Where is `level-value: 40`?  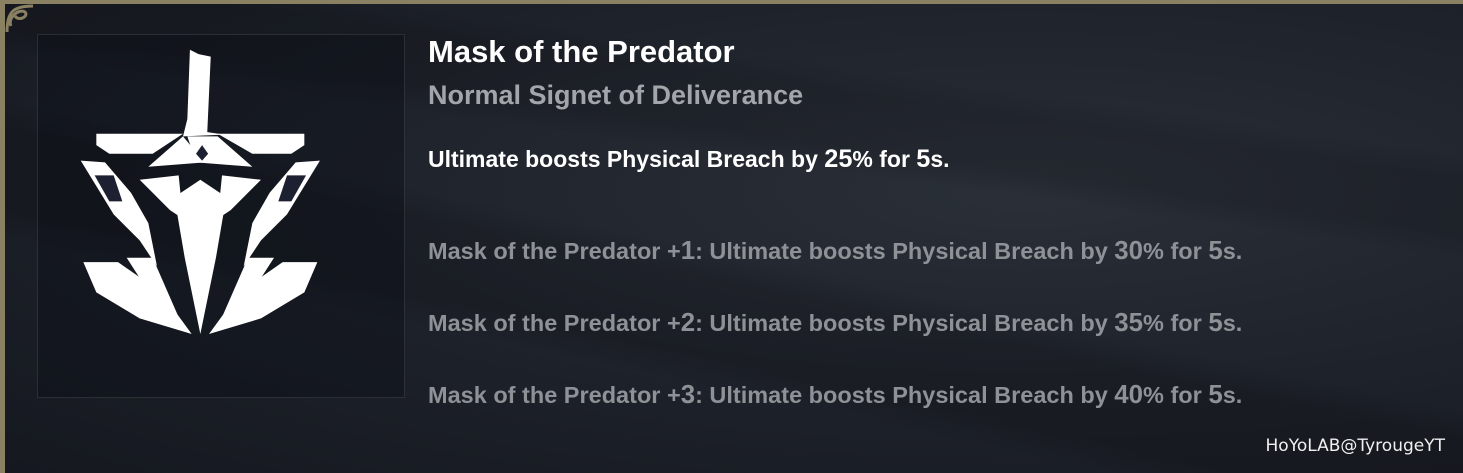 level-value: 40 is located at coordinates (1129, 395).